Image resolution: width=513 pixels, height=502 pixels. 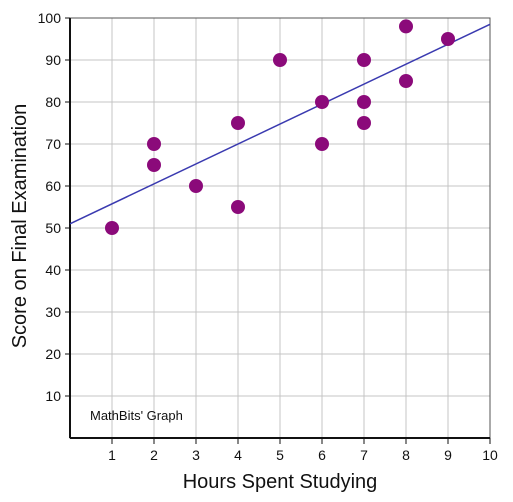 I want to click on y-tick-label: 40, so click(x=53, y=270).